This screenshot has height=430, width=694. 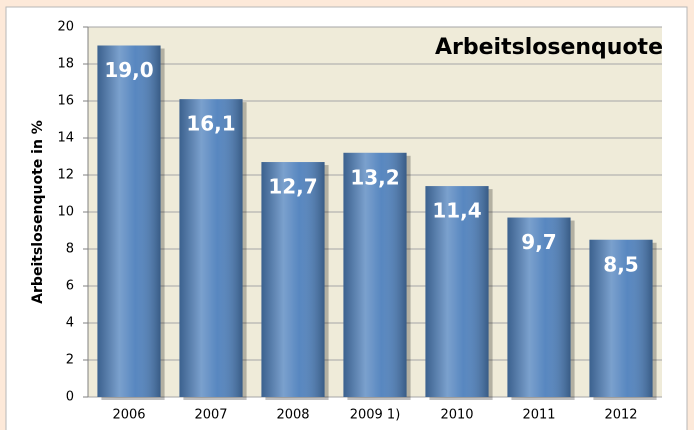 What do you see at coordinates (65, 101) in the screenshot?
I see `y-tick-label: 16` at bounding box center [65, 101].